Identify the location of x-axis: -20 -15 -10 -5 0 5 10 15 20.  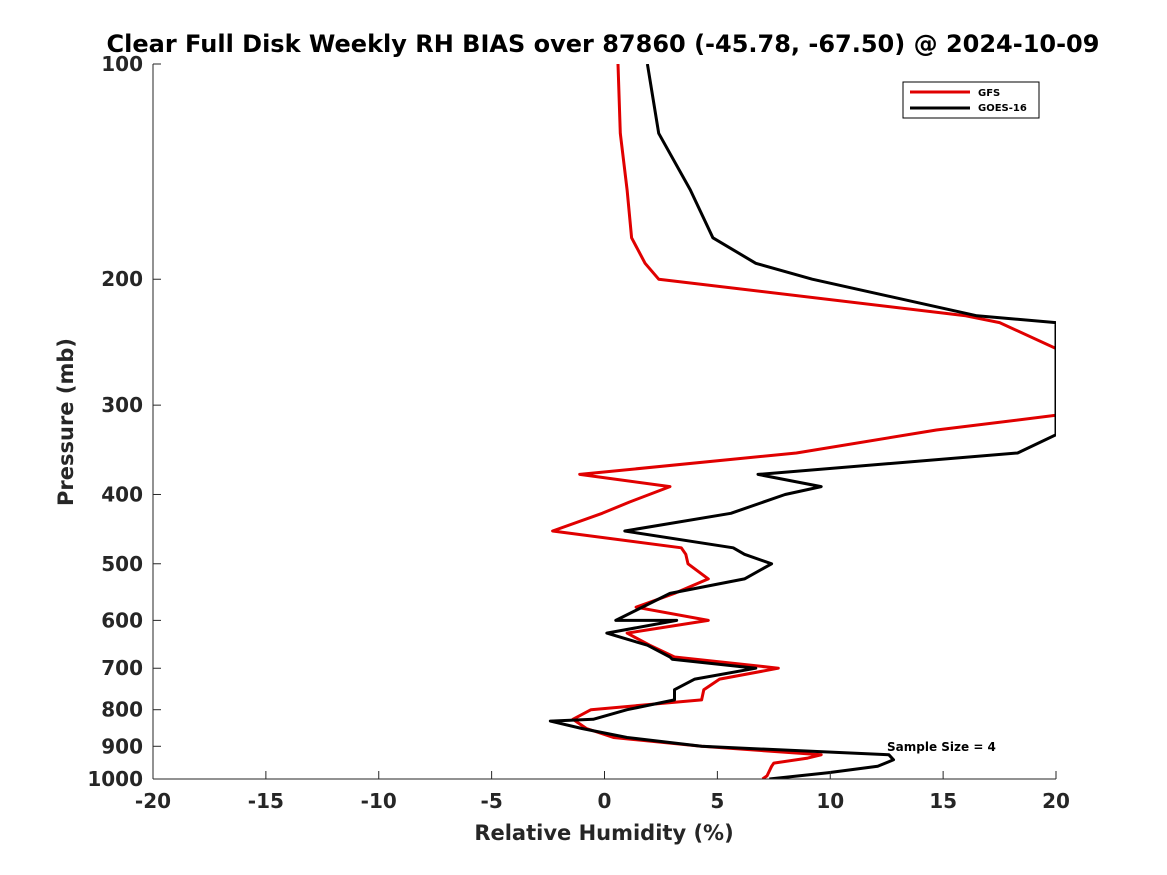
(602, 792).